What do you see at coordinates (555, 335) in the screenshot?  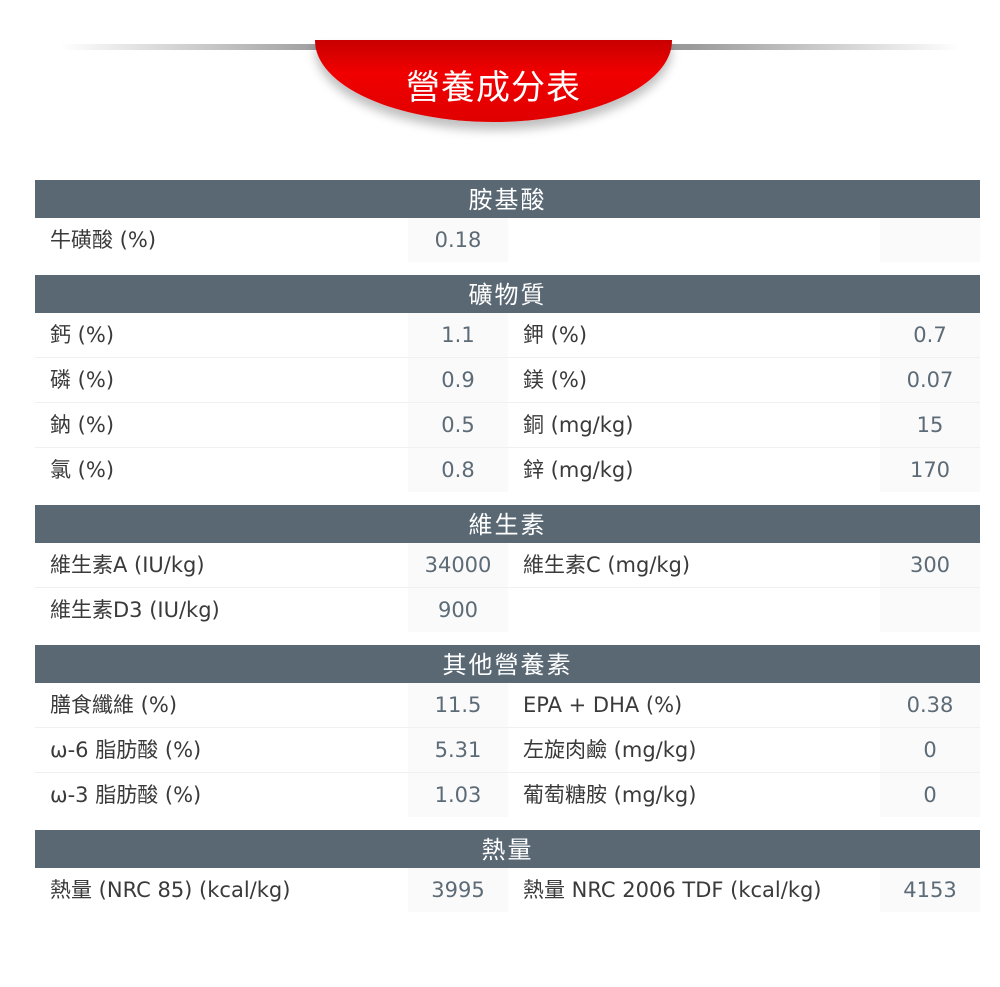 I see `nutrient-label: 鉀 (%)` at bounding box center [555, 335].